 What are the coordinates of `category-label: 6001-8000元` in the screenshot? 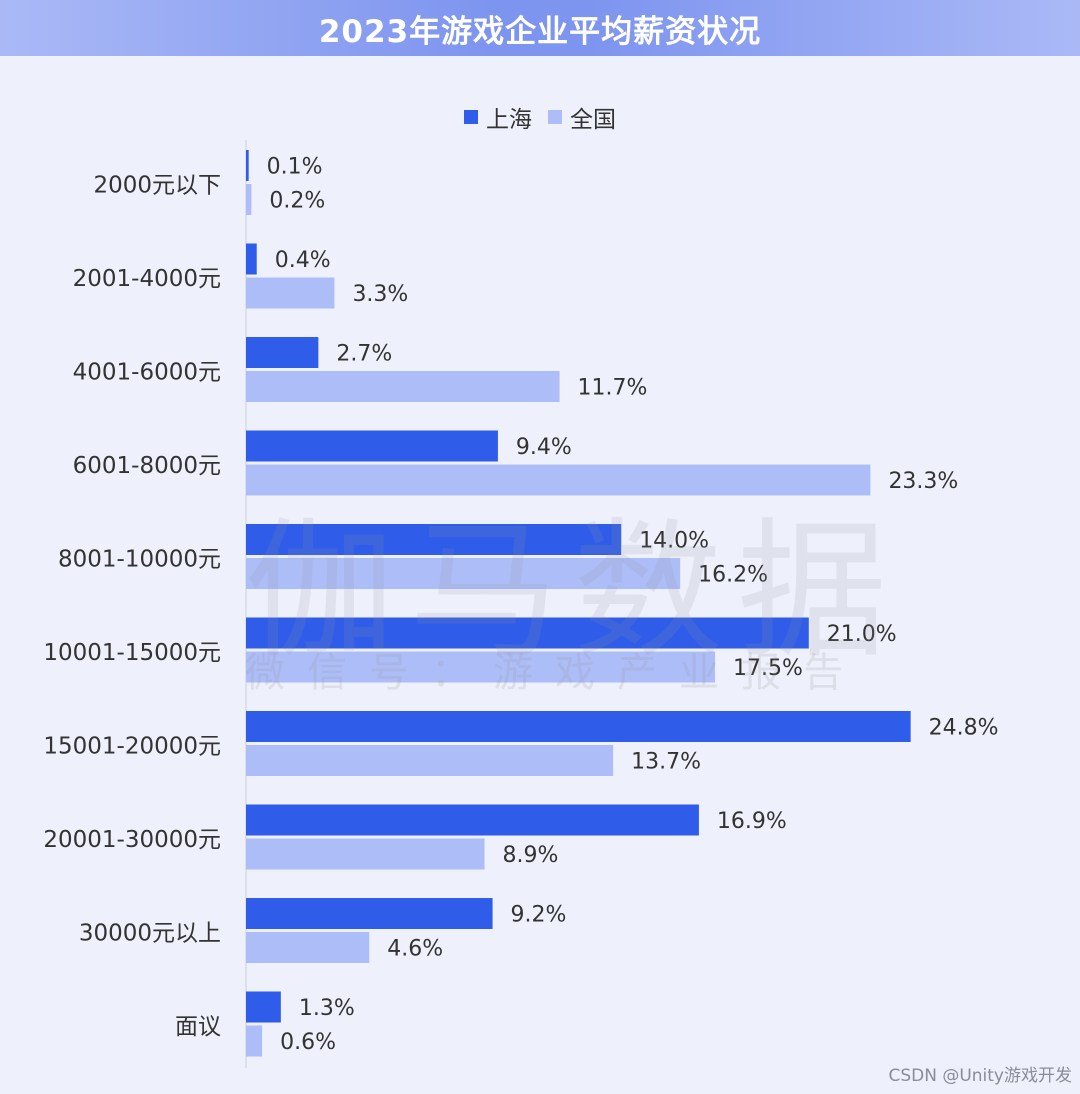 It's located at (147, 466).